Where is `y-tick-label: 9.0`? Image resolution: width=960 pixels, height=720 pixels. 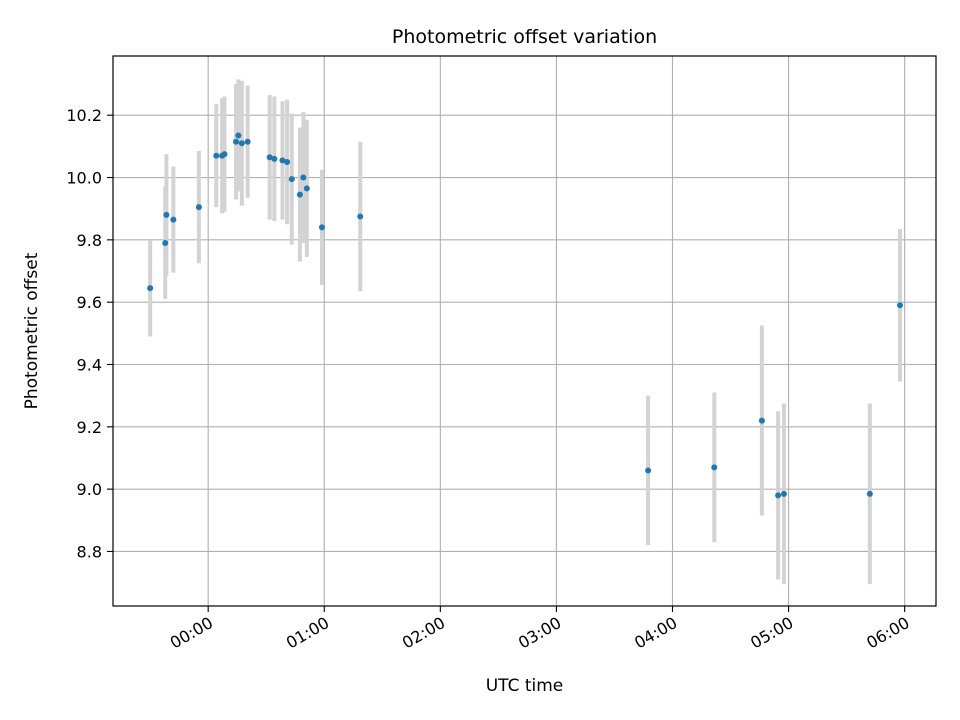
y-tick-label: 9.0 is located at coordinates (89, 489).